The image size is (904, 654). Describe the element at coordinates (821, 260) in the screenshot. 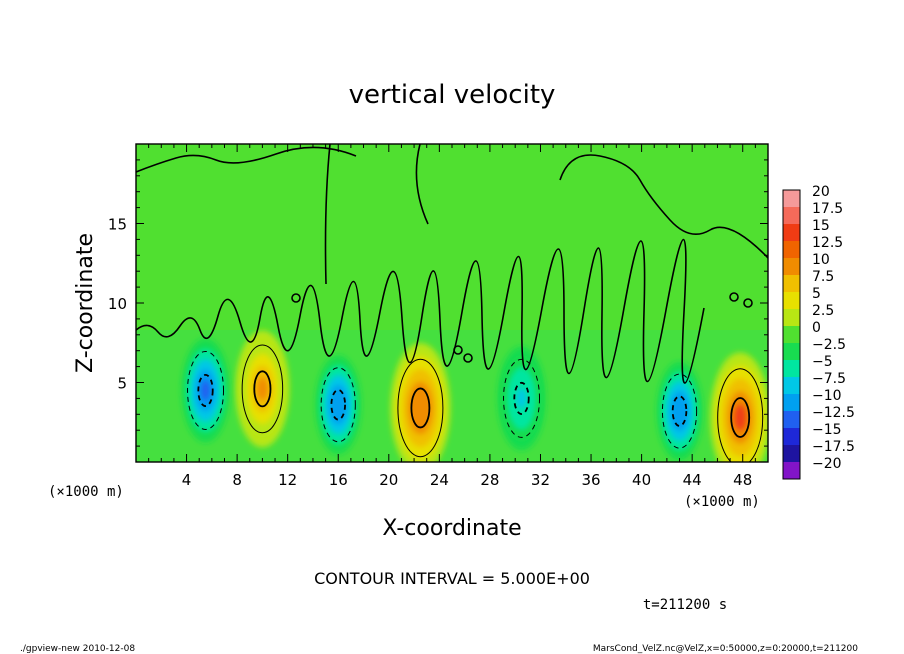

I see `colorbar-level-label: 10` at that location.